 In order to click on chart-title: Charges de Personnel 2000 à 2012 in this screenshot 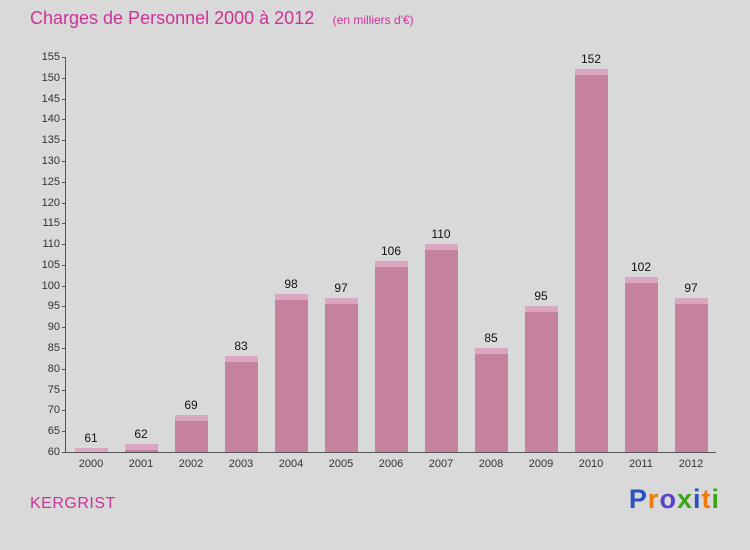, I will do `click(172, 18)`.